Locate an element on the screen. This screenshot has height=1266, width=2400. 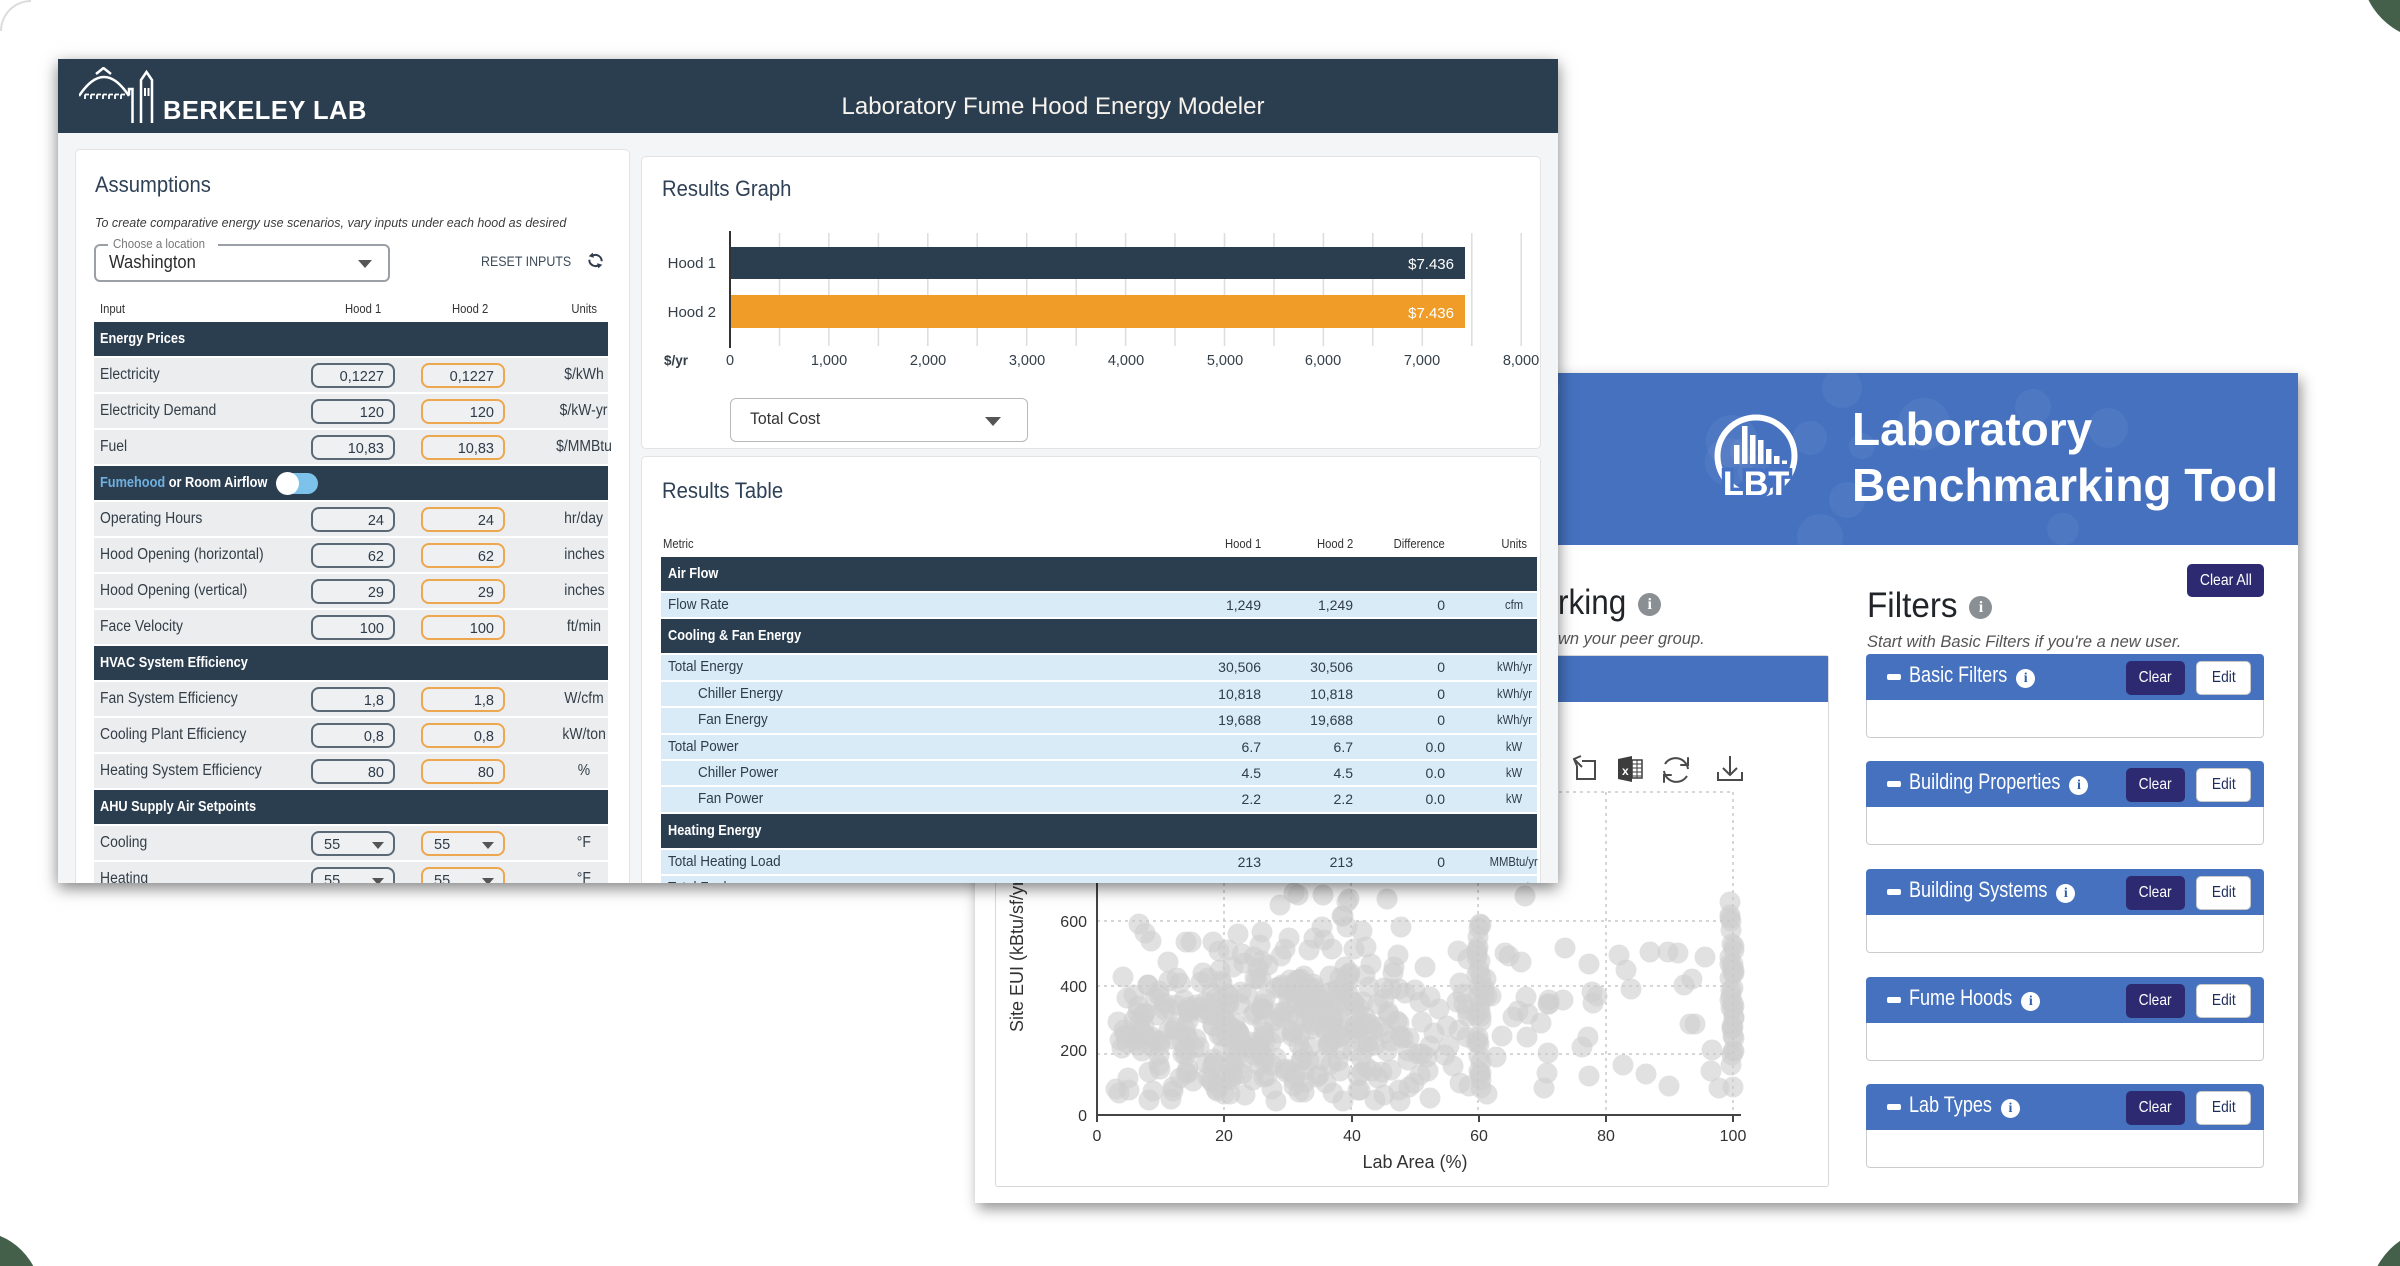
svg-text: 40 is located at coordinates (1352, 1136).